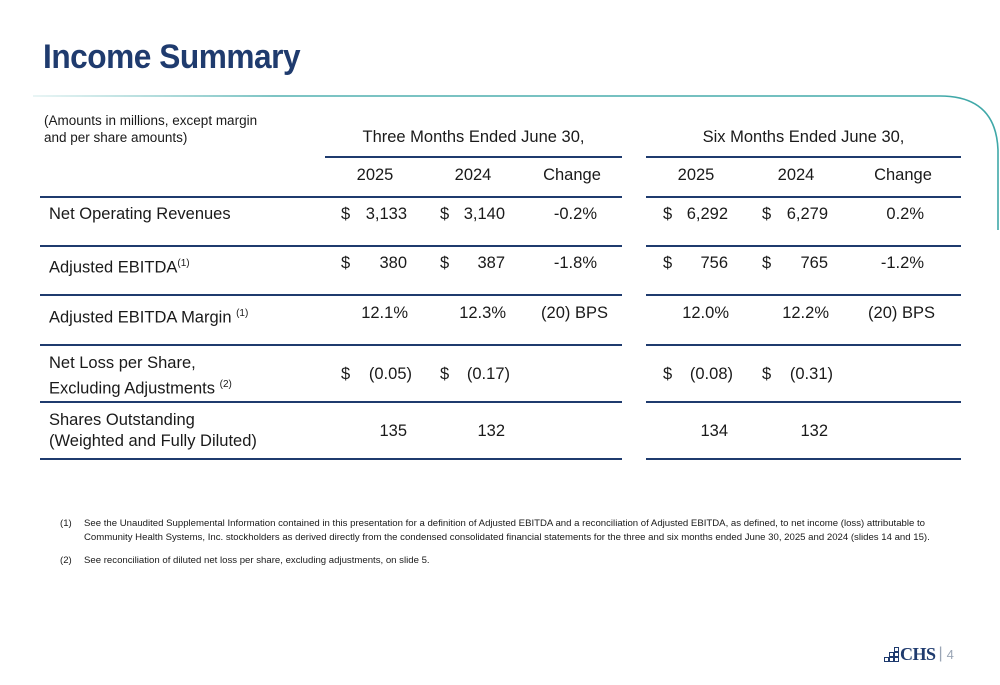 The image size is (1000, 685). I want to click on row-label-text: Net Operating Revenues, so click(140, 214).